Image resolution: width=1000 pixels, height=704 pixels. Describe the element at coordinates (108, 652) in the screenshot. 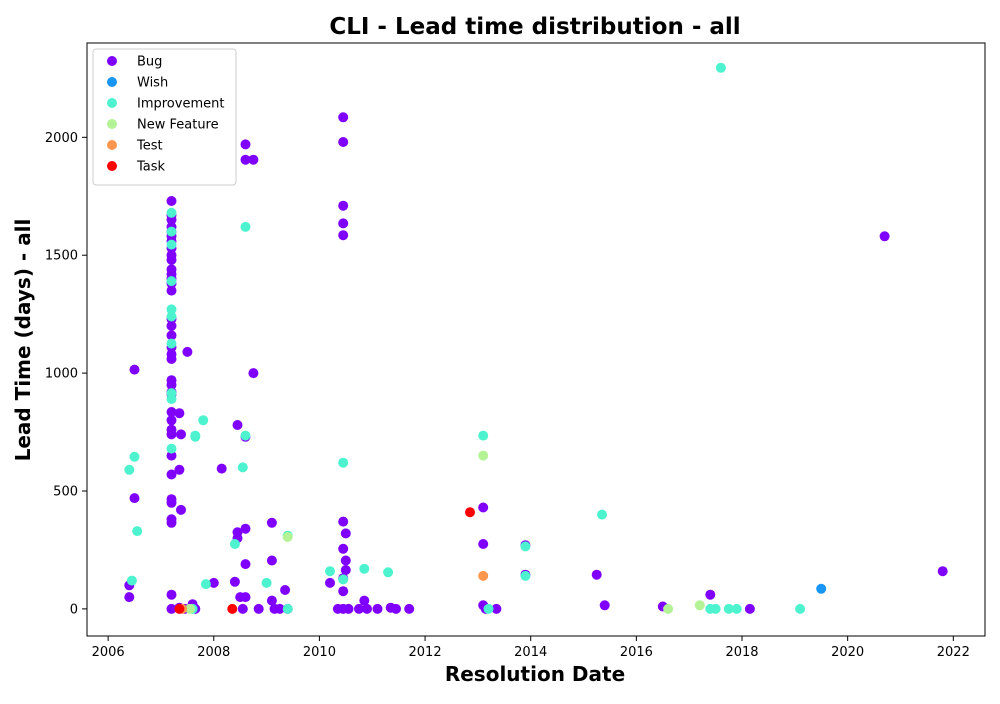

I see `x-tick-label: 2006` at that location.